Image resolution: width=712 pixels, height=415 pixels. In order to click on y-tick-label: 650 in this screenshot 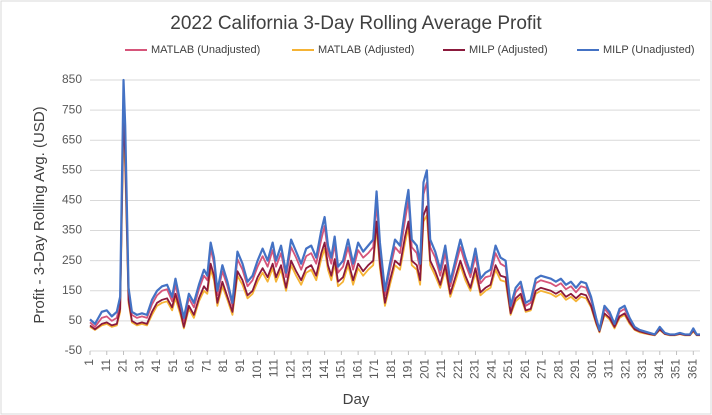, I will do `click(72, 139)`.